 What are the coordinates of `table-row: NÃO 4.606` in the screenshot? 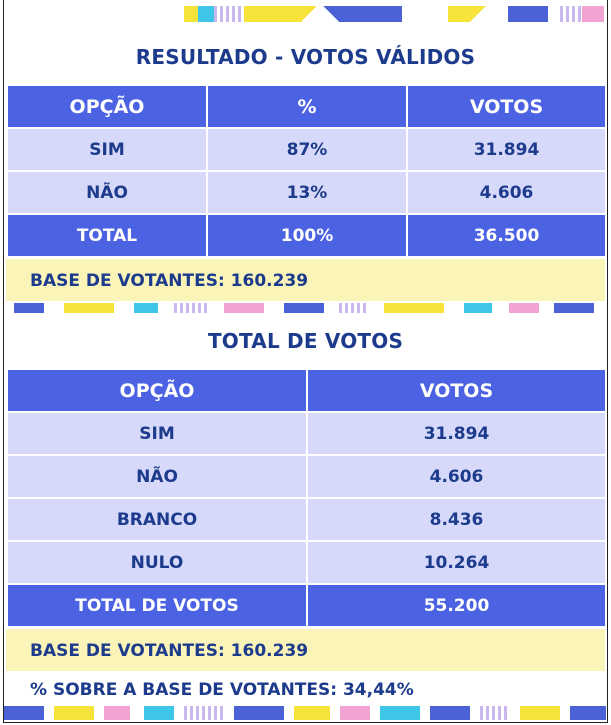 It's located at (306, 476).